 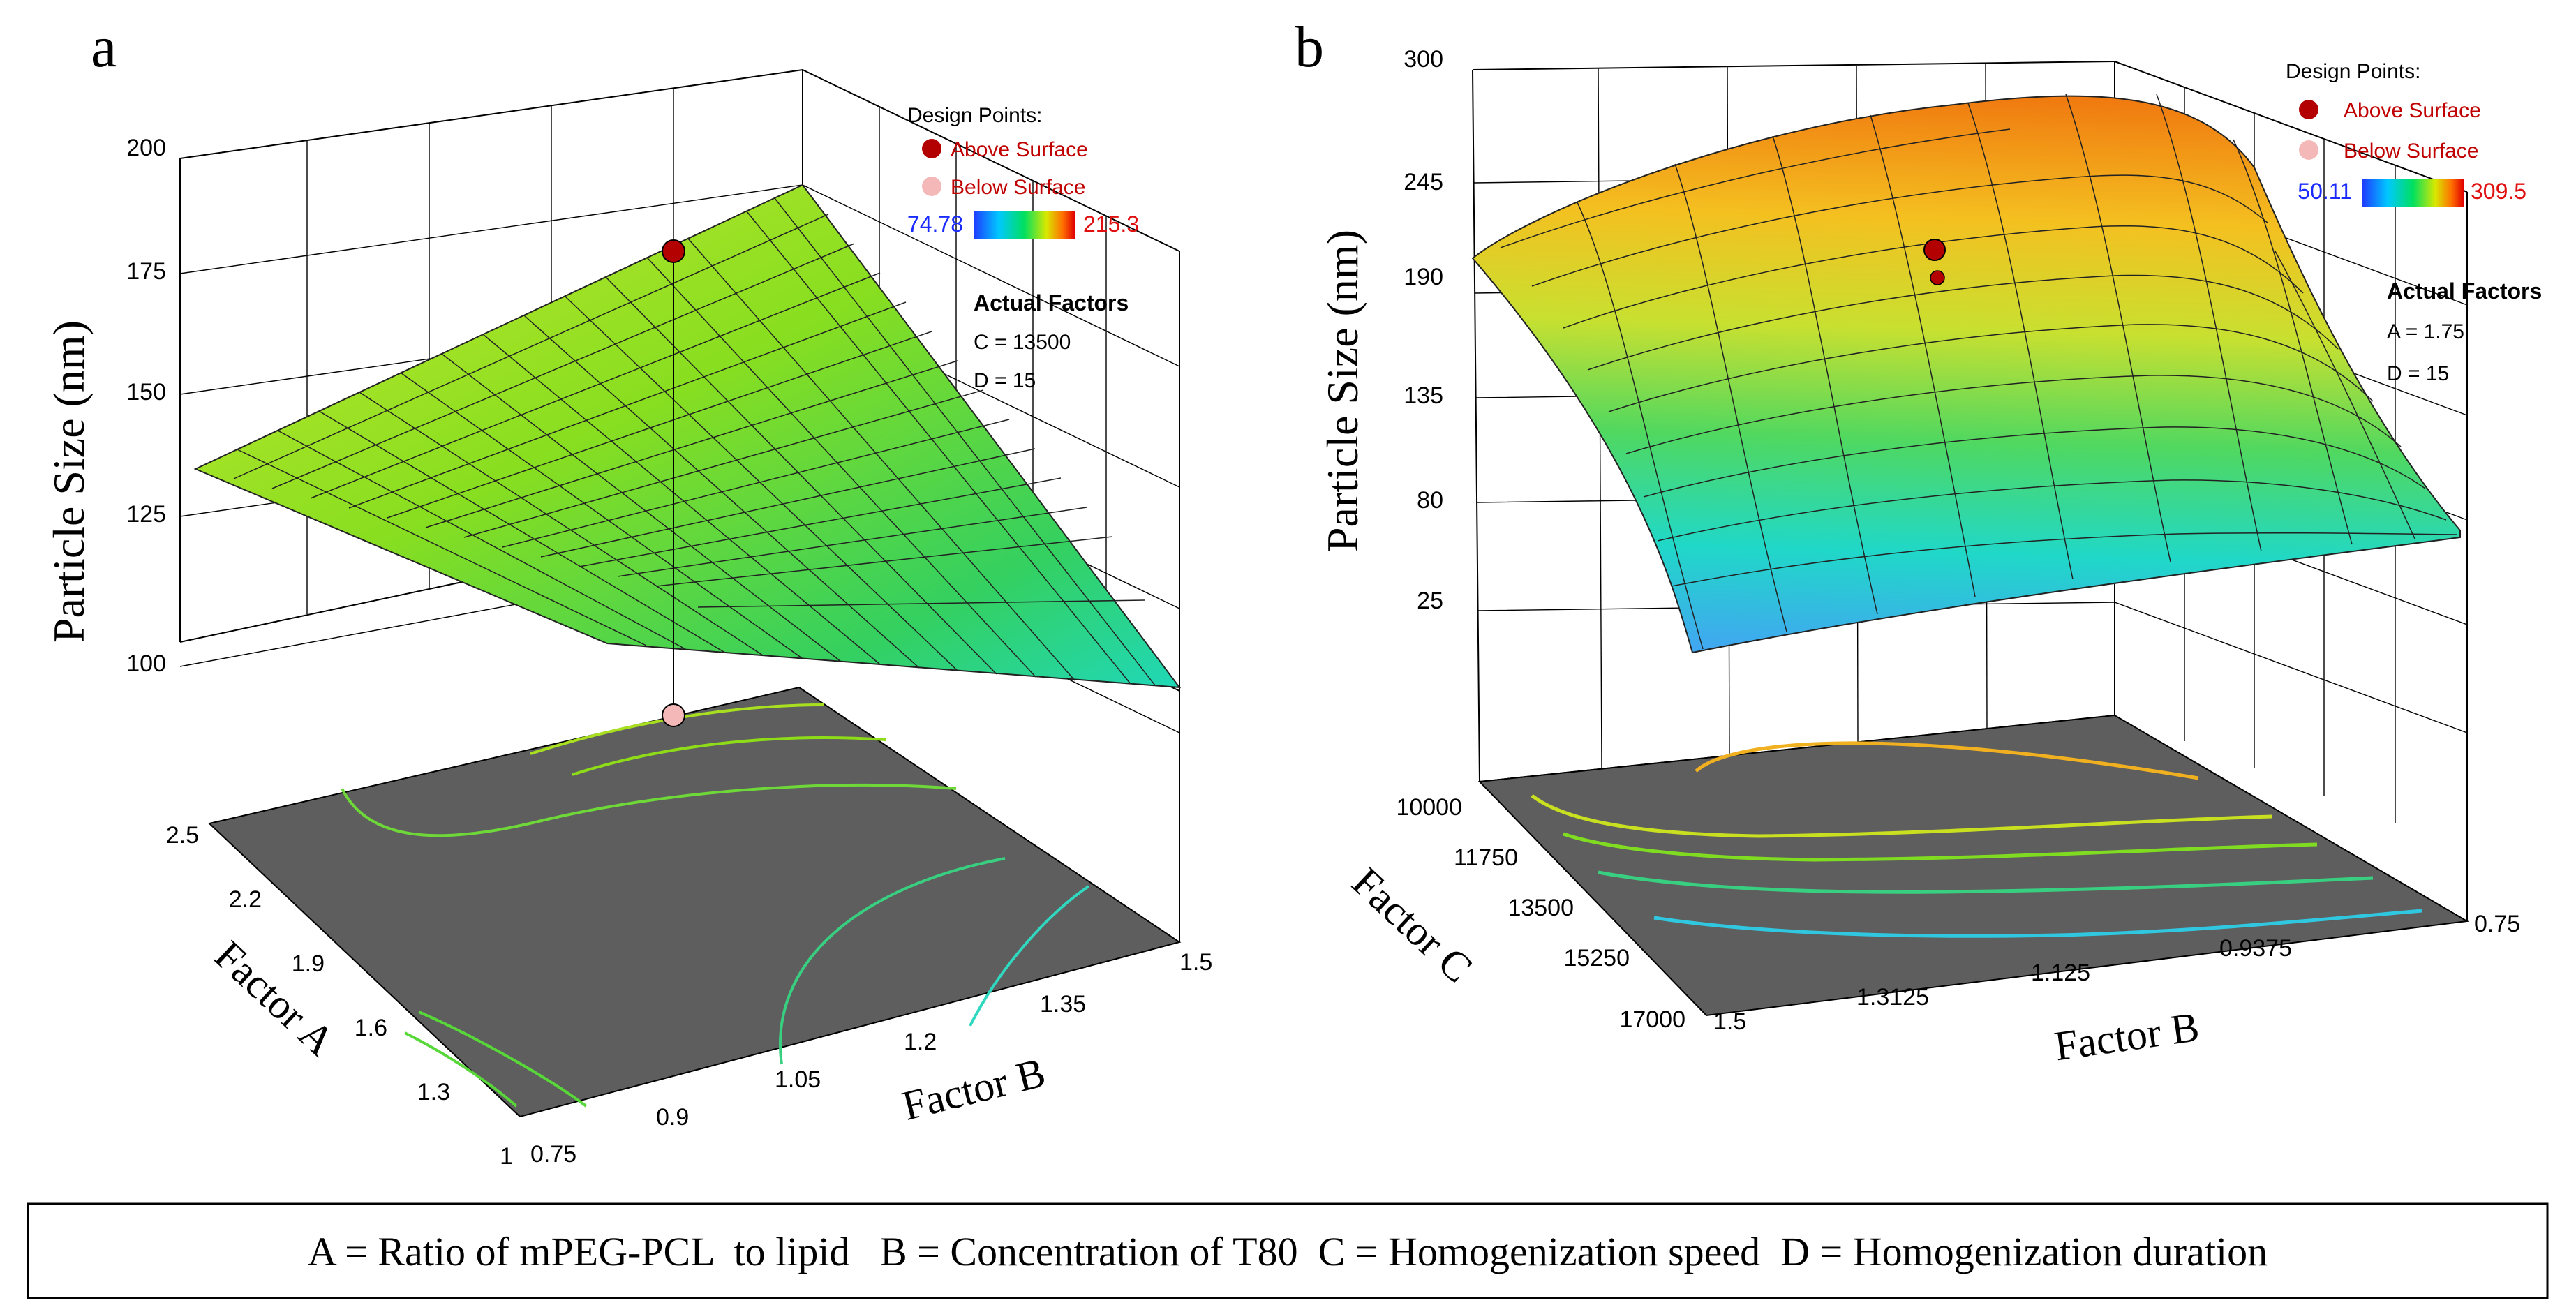 I want to click on tick: 80, so click(x=1430, y=500).